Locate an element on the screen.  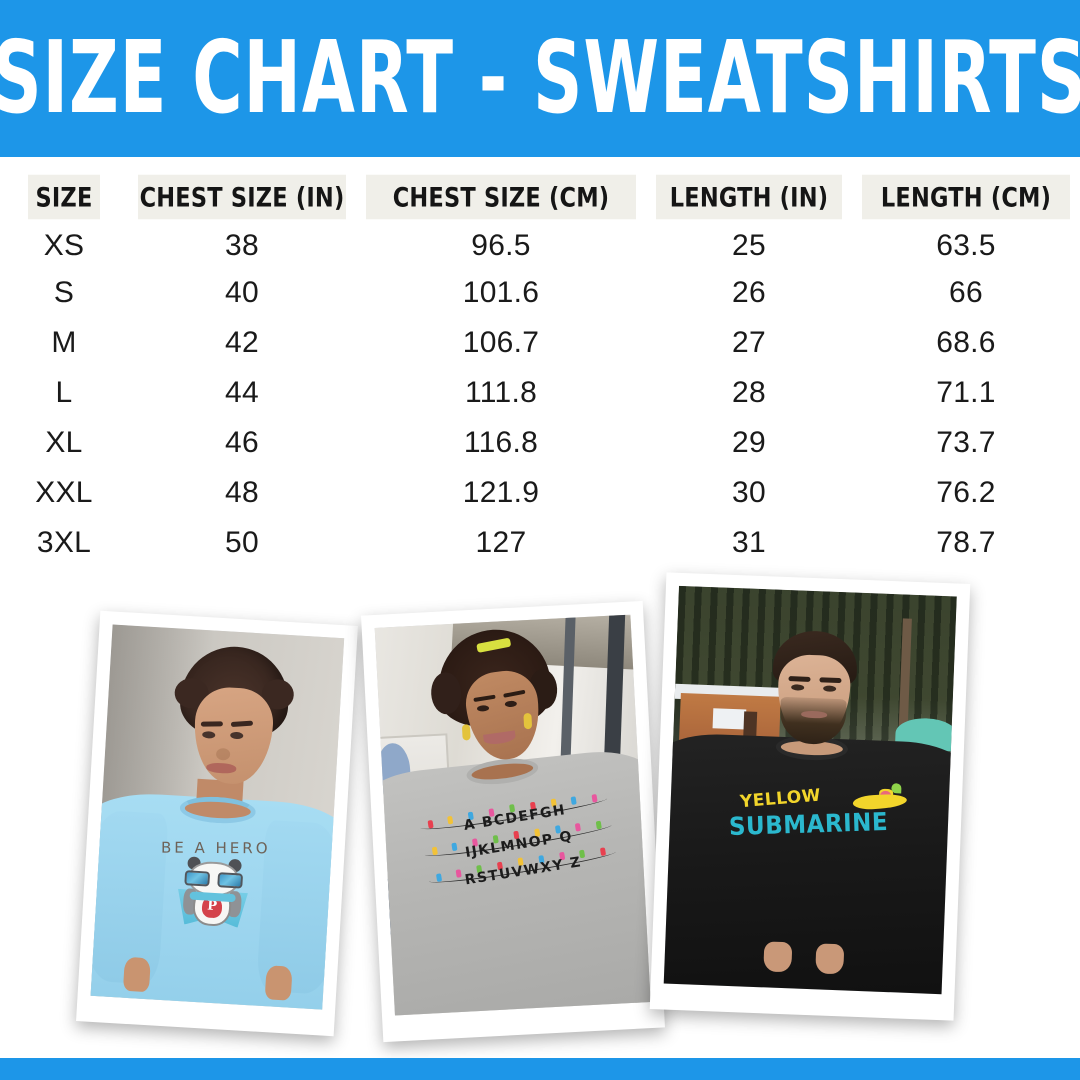
column-header-size-label: SIZE is located at coordinates (64, 197).